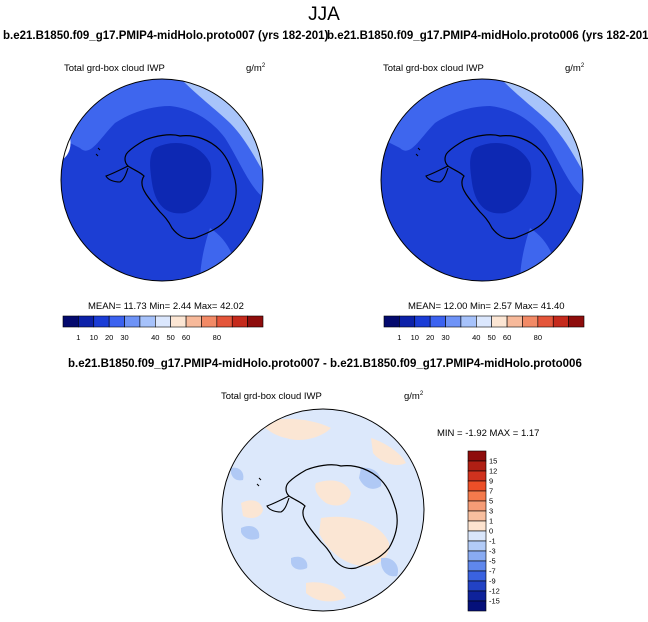 The height and width of the screenshot is (622, 648). Describe the element at coordinates (491, 511) in the screenshot. I see `colorbar-diff-tick-label: 3` at that location.